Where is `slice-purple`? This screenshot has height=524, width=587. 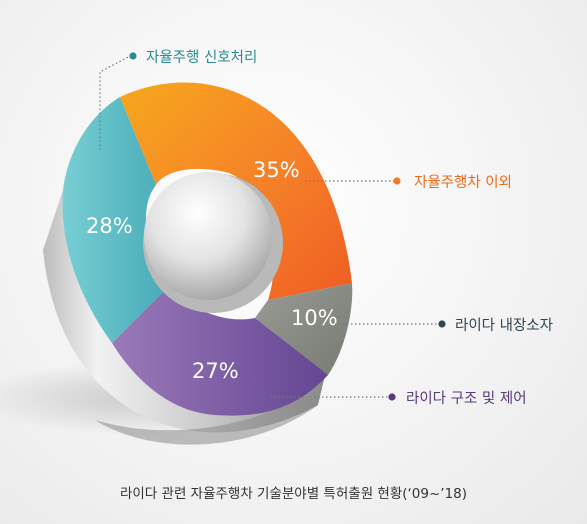 slice-purple is located at coordinates (220, 350).